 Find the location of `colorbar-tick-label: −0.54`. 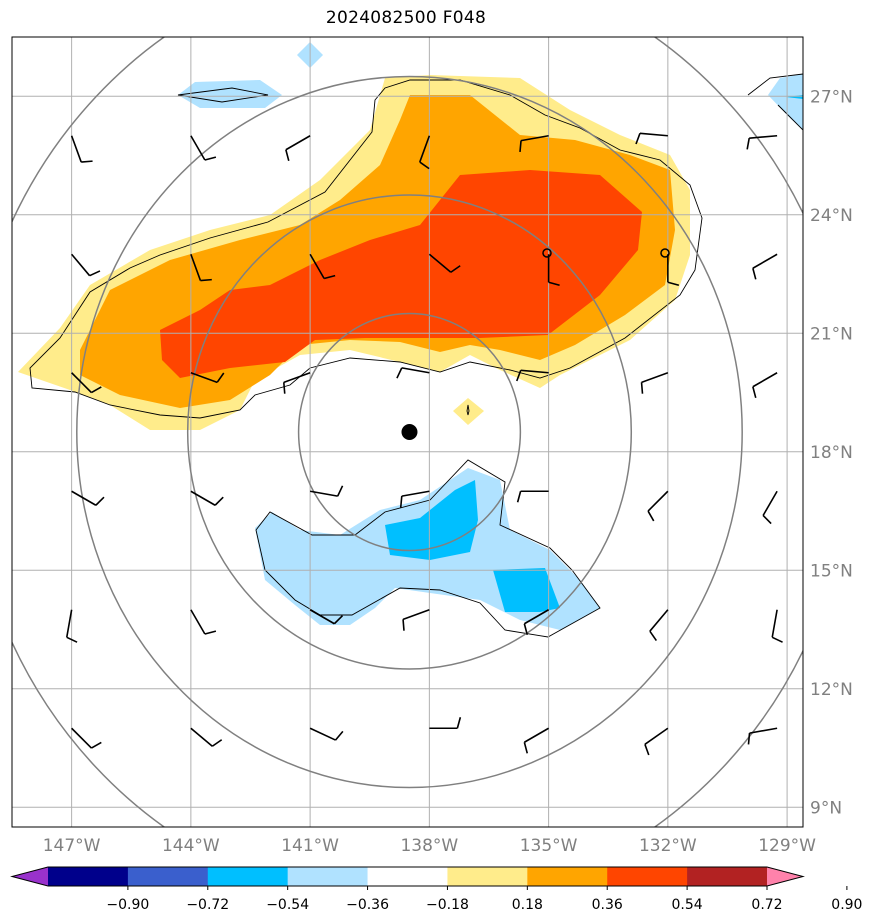

colorbar-tick-label: −0.54 is located at coordinates (287, 905).